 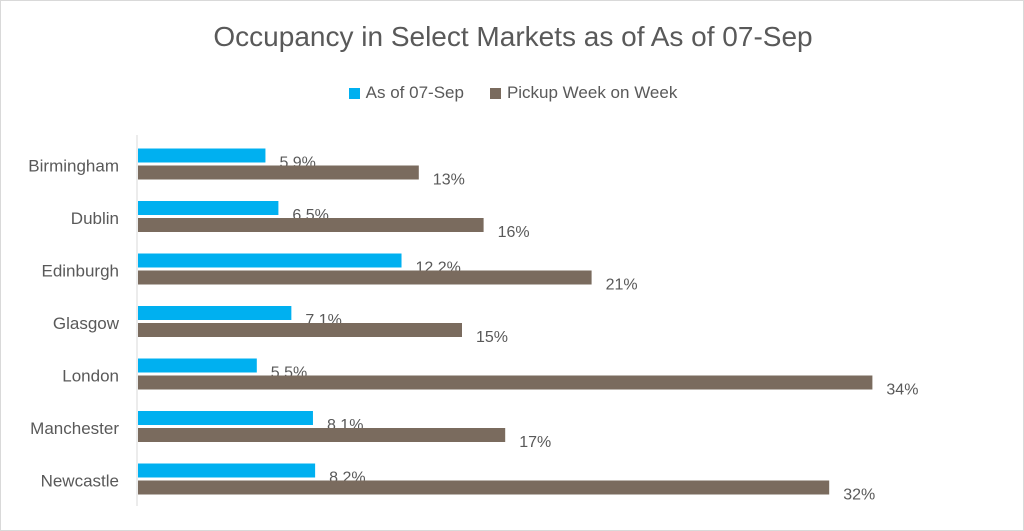 I want to click on bar-as-of-london, so click(x=197, y=365).